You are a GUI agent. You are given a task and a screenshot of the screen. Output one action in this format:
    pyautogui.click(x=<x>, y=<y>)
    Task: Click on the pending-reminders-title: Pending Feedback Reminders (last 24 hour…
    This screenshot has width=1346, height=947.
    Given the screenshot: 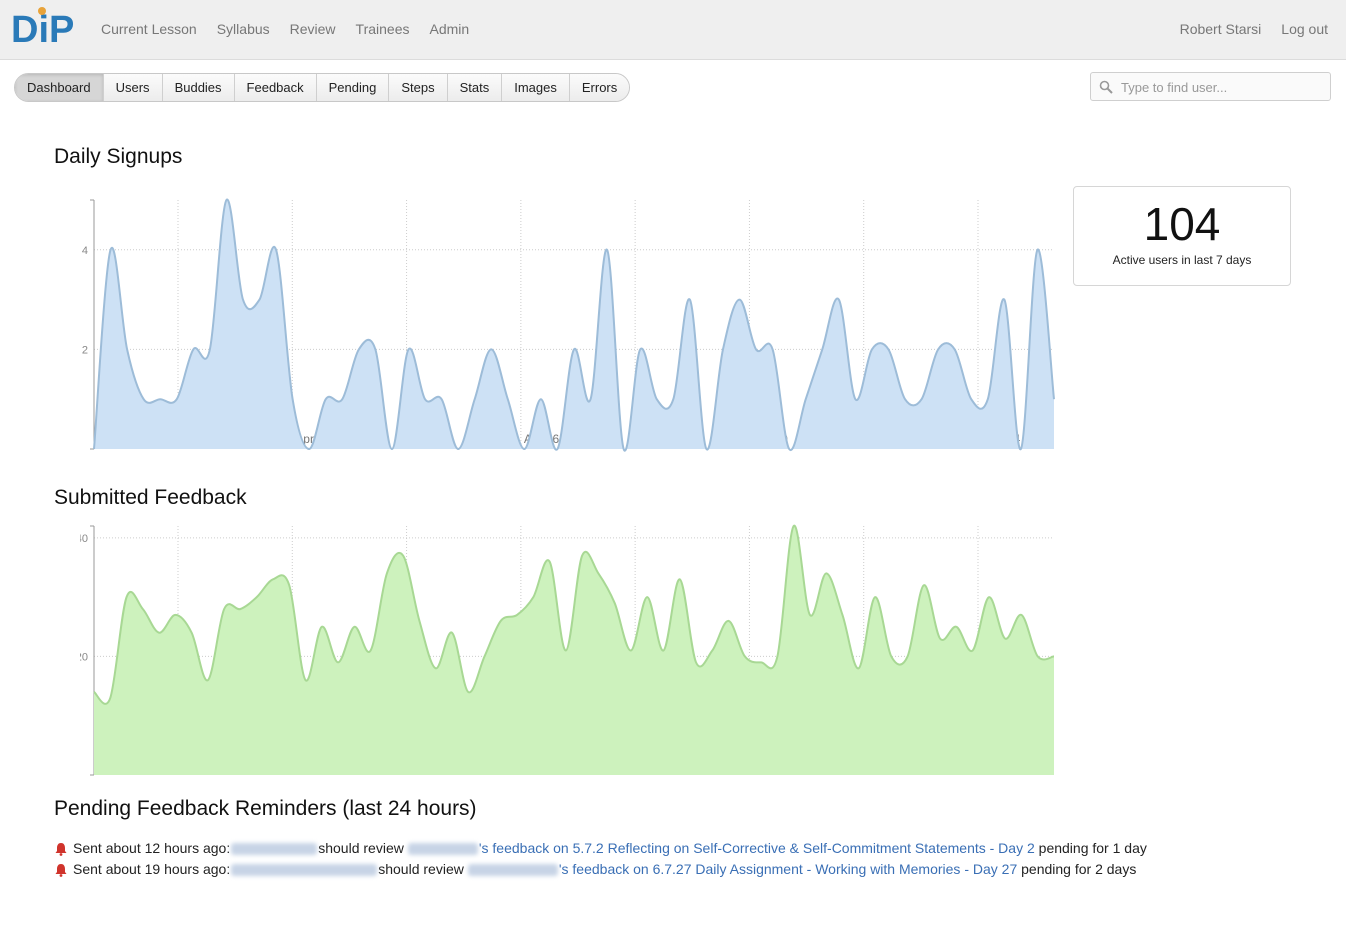 What is the action you would take?
    pyautogui.click(x=265, y=808)
    